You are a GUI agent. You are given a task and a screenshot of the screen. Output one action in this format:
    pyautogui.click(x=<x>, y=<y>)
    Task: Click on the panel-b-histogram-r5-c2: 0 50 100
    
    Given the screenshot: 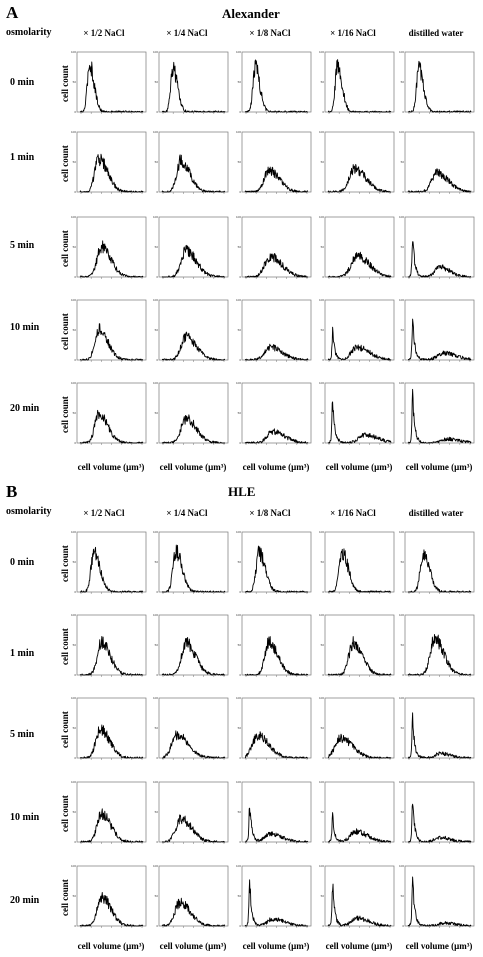 What is the action you would take?
    pyautogui.click(x=191, y=896)
    